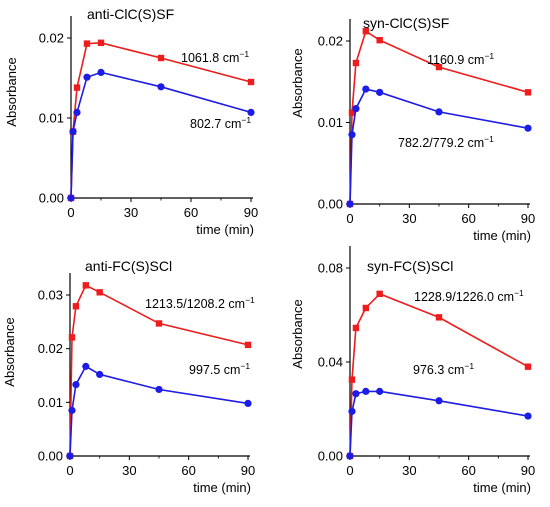 The width and height of the screenshot is (550, 507). Describe the element at coordinates (460, 59) in the screenshot. I see `series-annotation: 1160.9 cm−1` at that location.